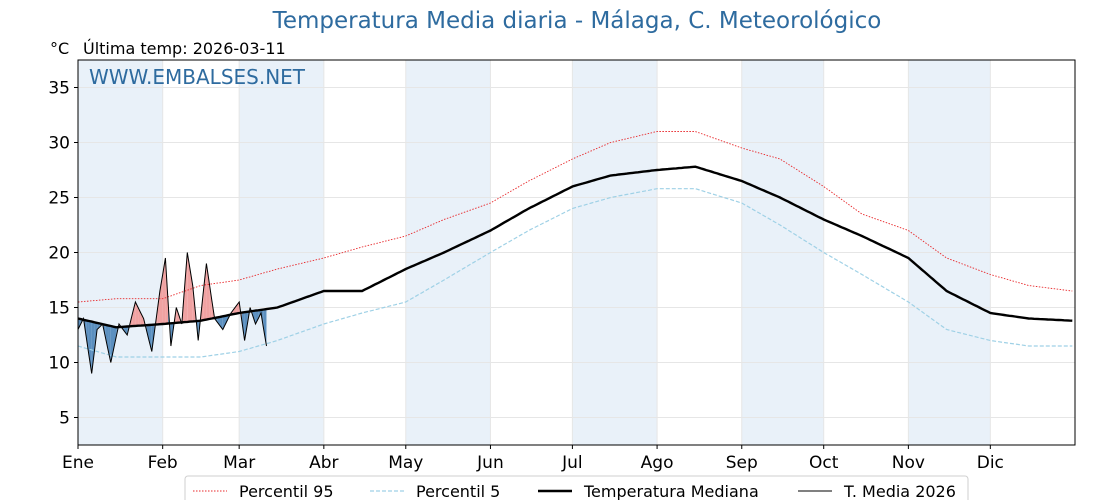 The height and width of the screenshot is (500, 1120). I want to click on legend-box, so click(576, 487).